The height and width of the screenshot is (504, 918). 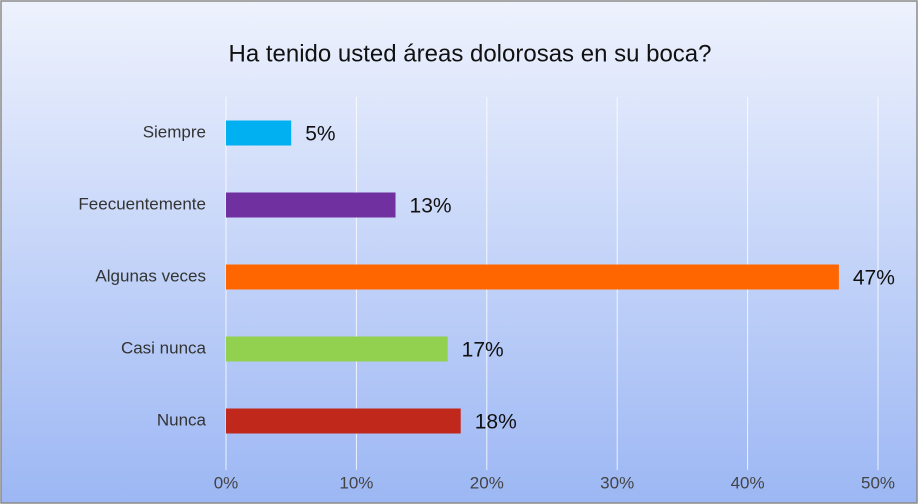 I want to click on y-tick-label: Casi nunca, so click(x=164, y=347).